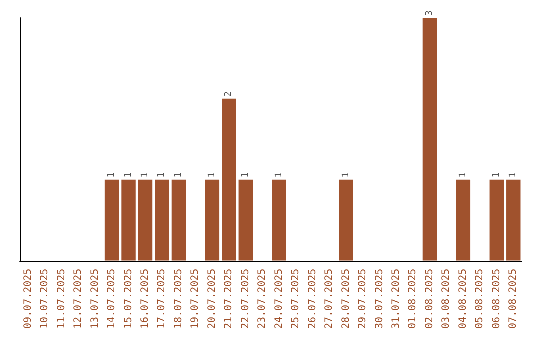 The image size is (540, 340). I want to click on x-tick-label: 24.07.2025, so click(279, 299).